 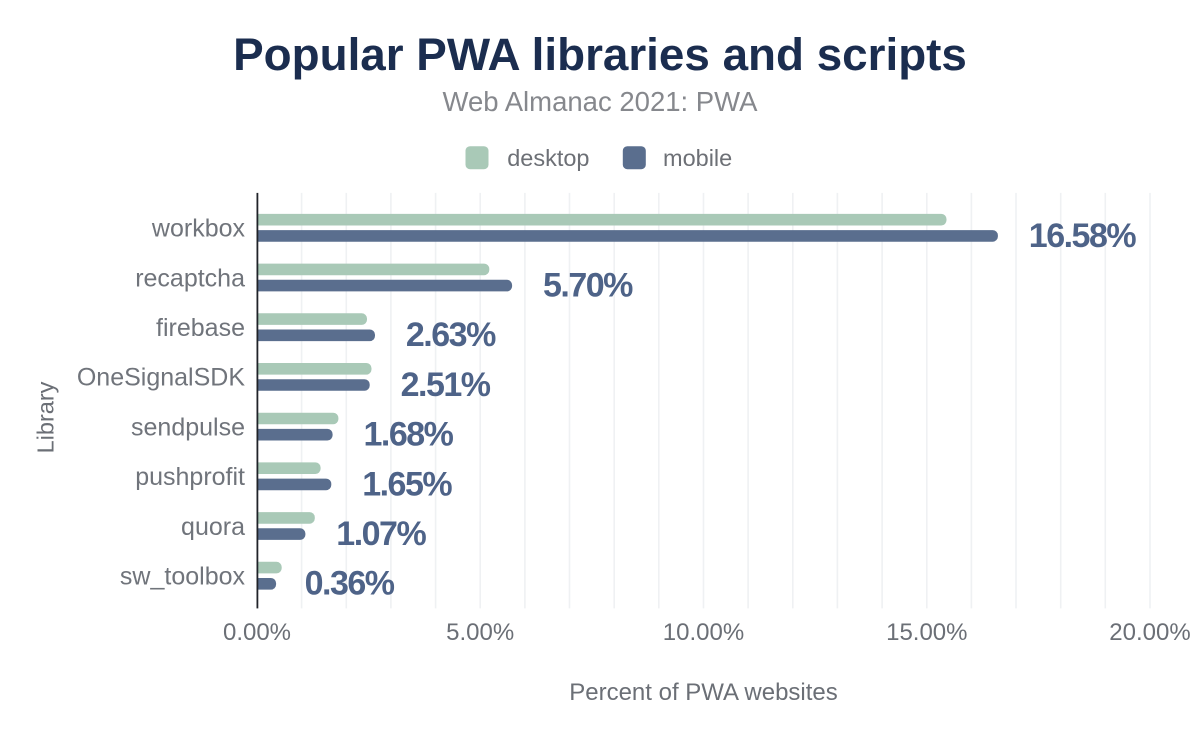 I want to click on svg-text: pushprofit, so click(x=190, y=477).